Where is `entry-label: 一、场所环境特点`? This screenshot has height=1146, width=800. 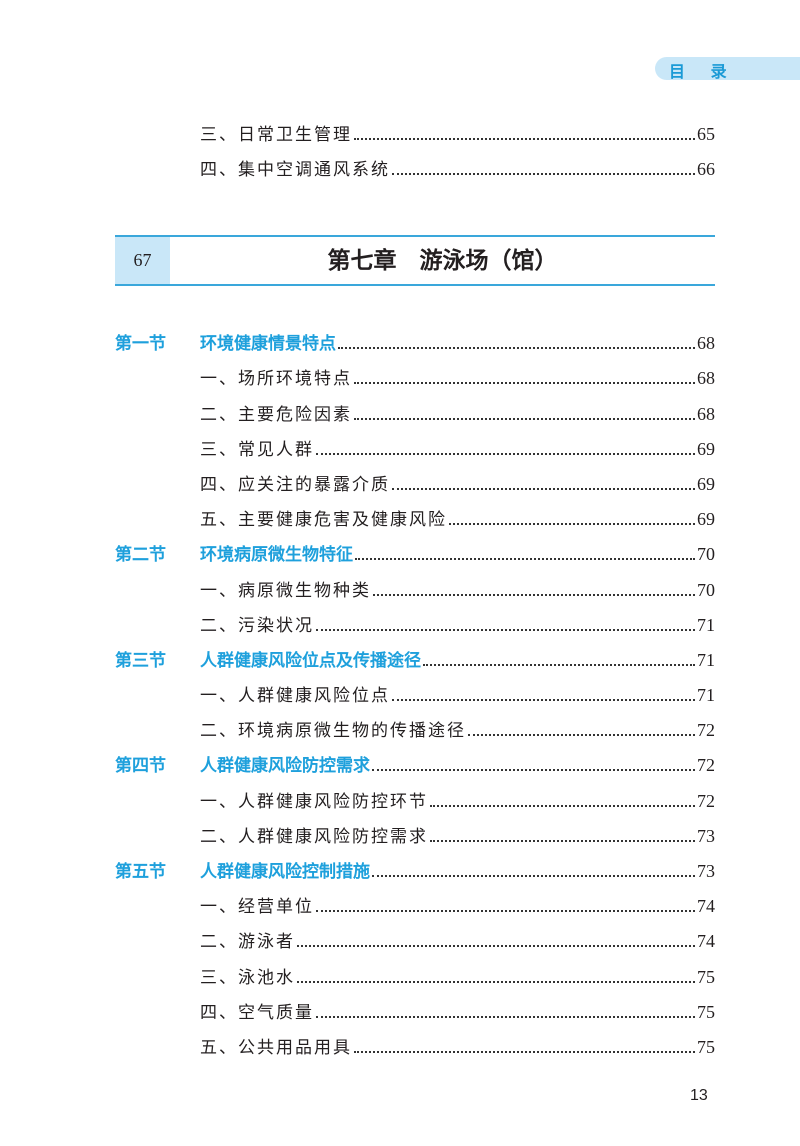
entry-label: 一、场所环境特点 is located at coordinates (233, 376).